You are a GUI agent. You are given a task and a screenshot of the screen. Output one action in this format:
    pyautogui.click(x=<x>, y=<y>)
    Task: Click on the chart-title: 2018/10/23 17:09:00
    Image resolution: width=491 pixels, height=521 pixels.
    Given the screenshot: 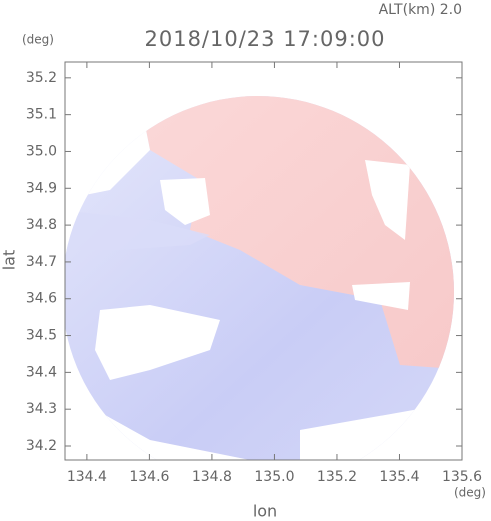 What is the action you would take?
    pyautogui.click(x=264, y=39)
    